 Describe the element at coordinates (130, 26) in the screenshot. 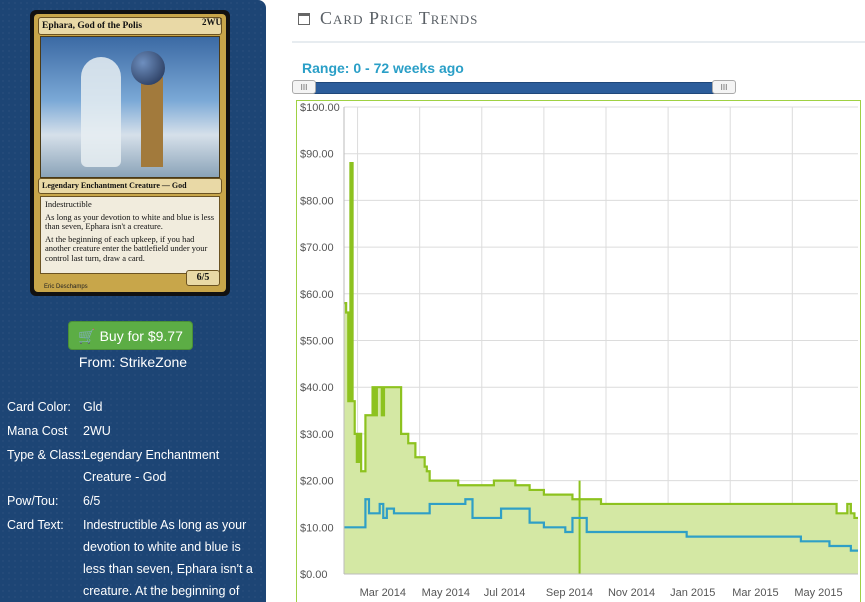

I see `card-name: Ephara, God of the Polis` at that location.